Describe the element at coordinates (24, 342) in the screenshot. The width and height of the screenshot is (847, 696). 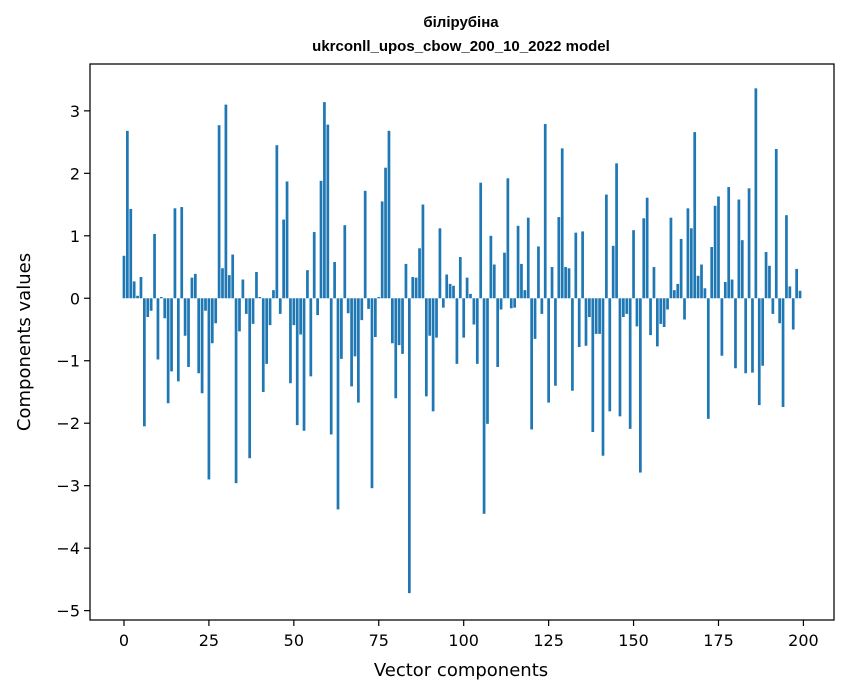
I see `y-axis-label: Components values` at that location.